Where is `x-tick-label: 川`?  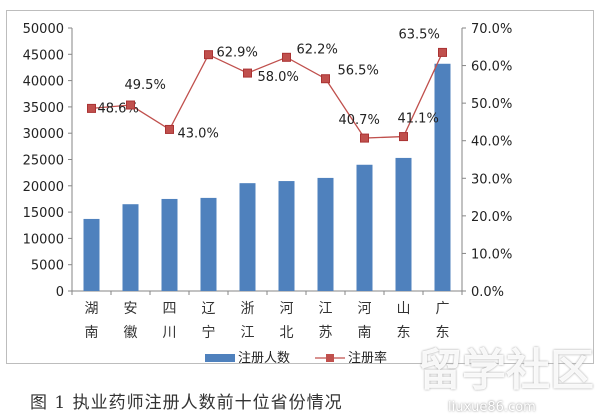
x-tick-label: 川 is located at coordinates (170, 333).